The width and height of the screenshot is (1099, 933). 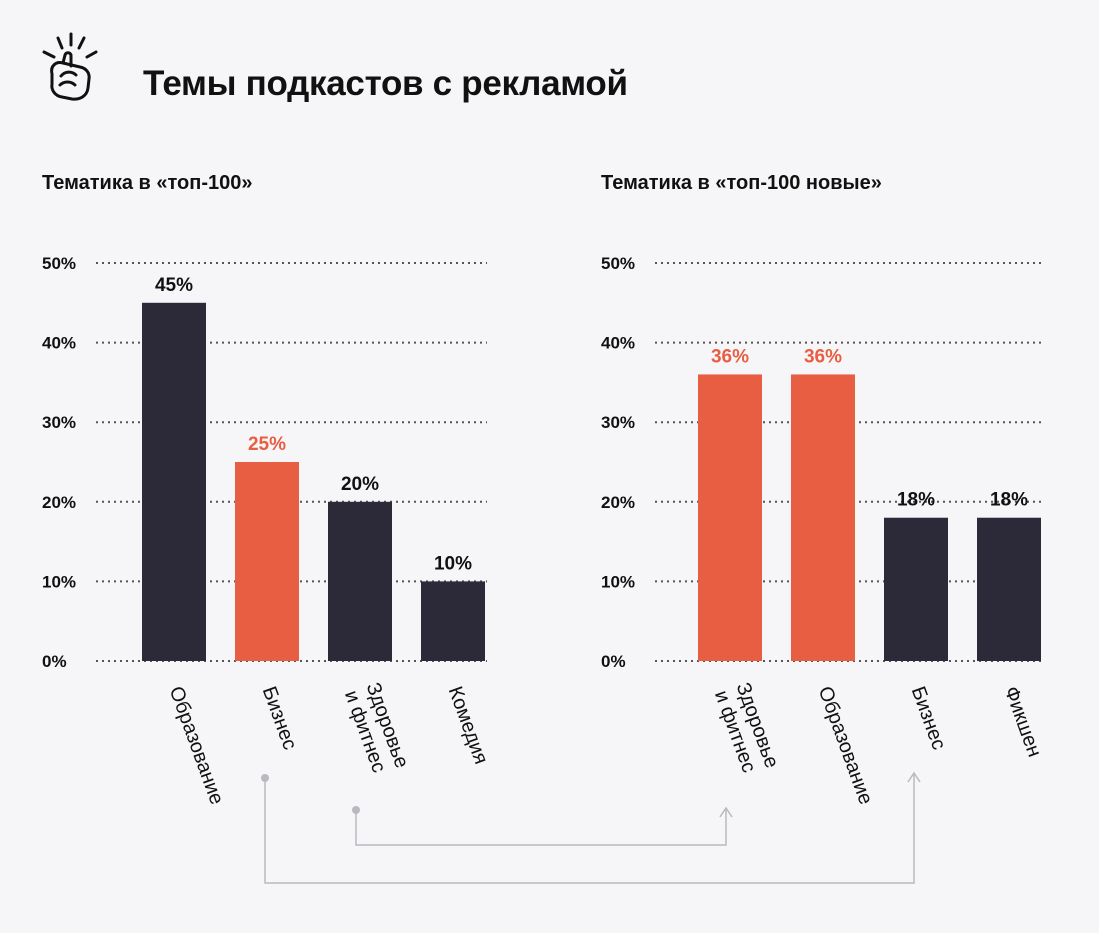 What do you see at coordinates (618, 581) in the screenshot?
I see `right-y-tick-label: 10%` at bounding box center [618, 581].